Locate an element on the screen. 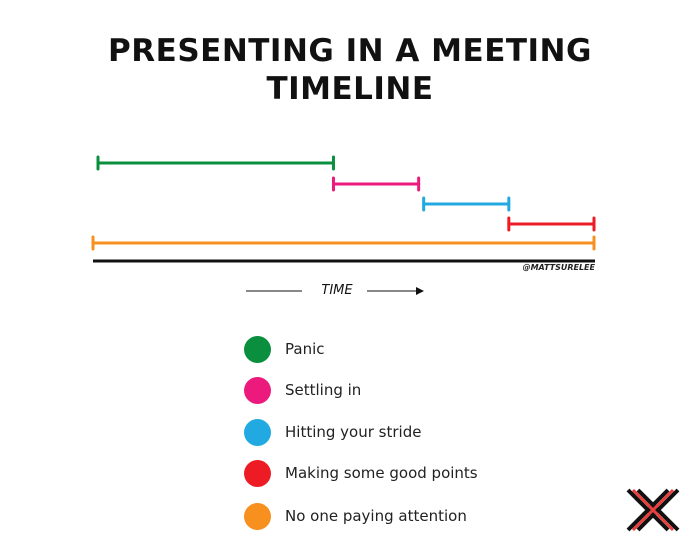 The width and height of the screenshot is (700, 560). legend-item: Panic is located at coordinates (284, 349).